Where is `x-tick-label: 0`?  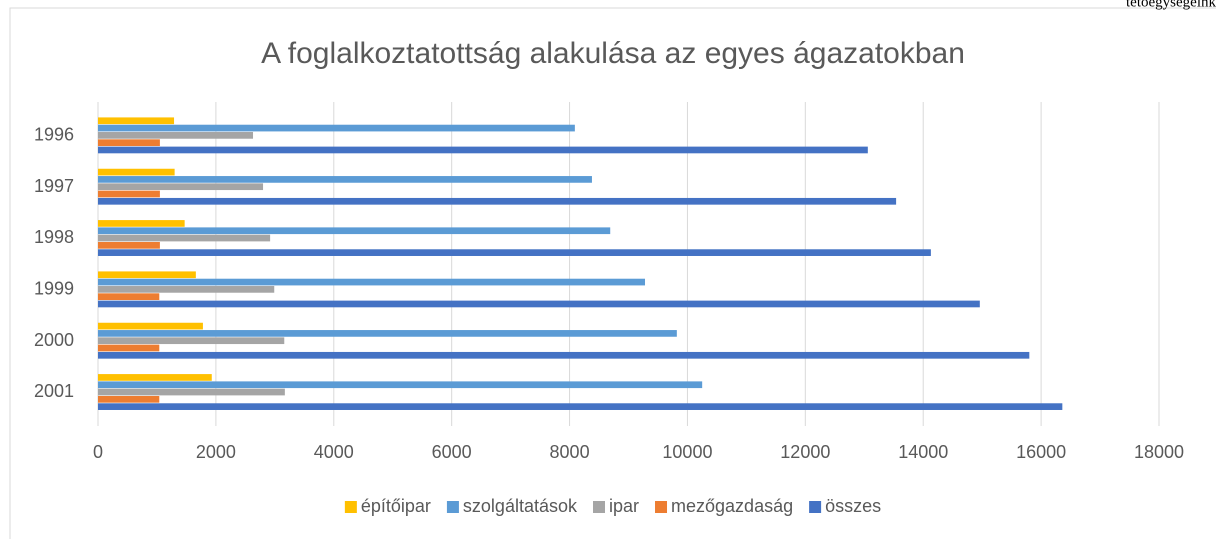
x-tick-label: 0 is located at coordinates (98, 452).